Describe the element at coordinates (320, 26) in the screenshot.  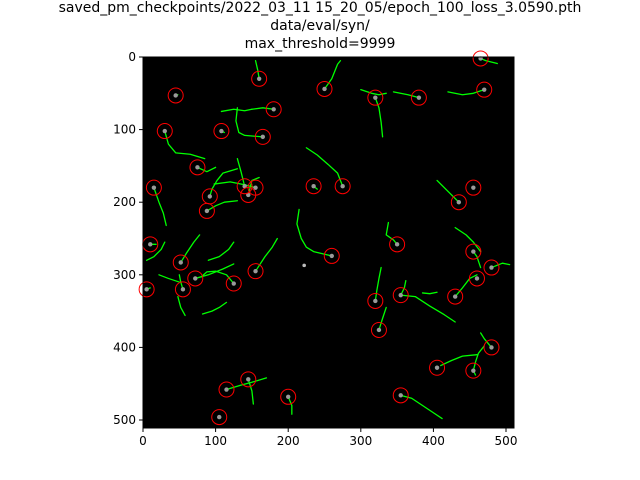
I see `figure-title-line-2: data/eval/syn/` at that location.